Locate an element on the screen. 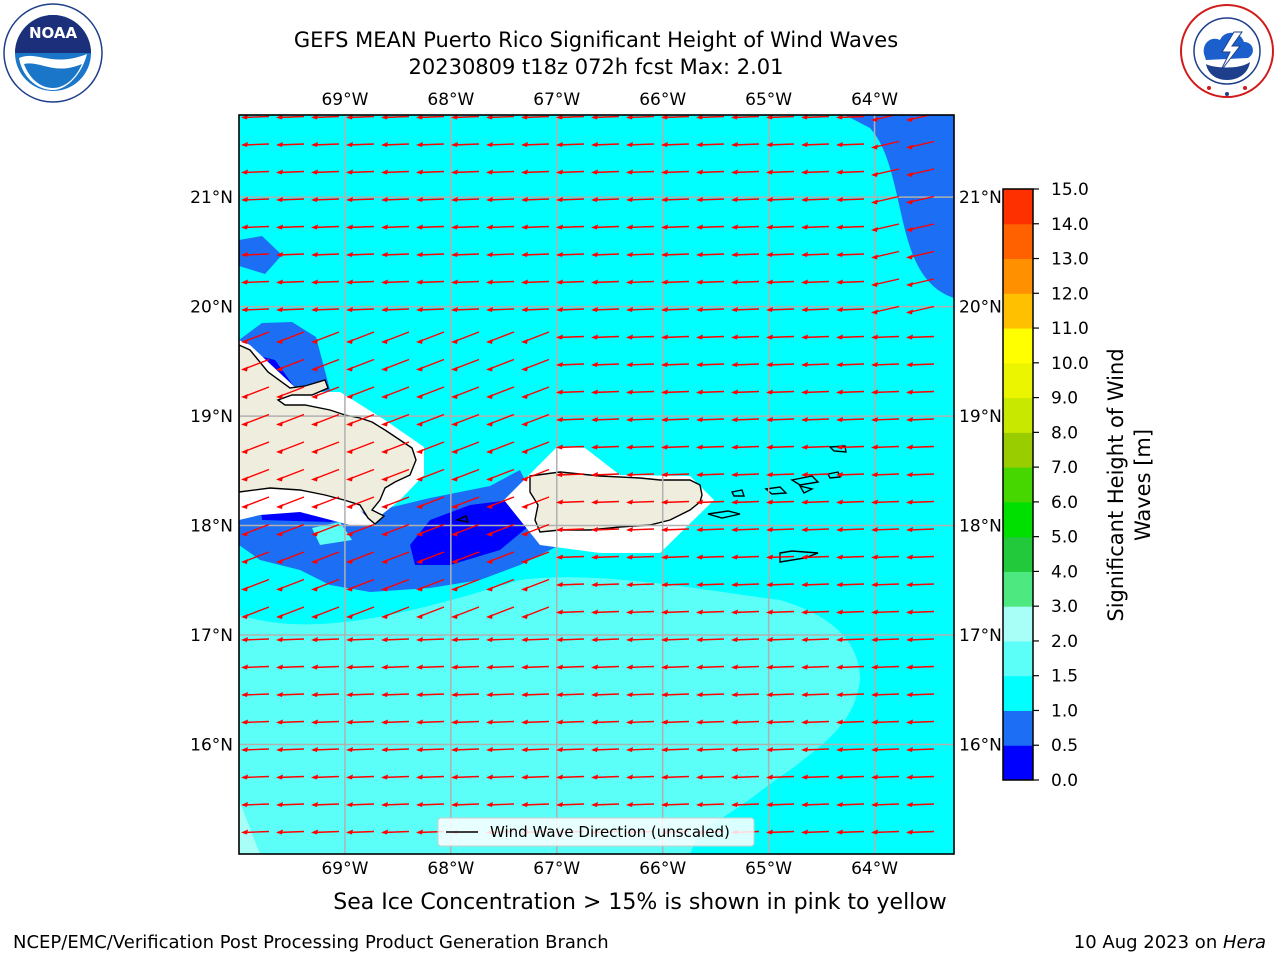 The width and height of the screenshot is (1280, 960). chart-subtitle: 20230809 t18z 072h fcst Max: 2.01 is located at coordinates (596, 67).